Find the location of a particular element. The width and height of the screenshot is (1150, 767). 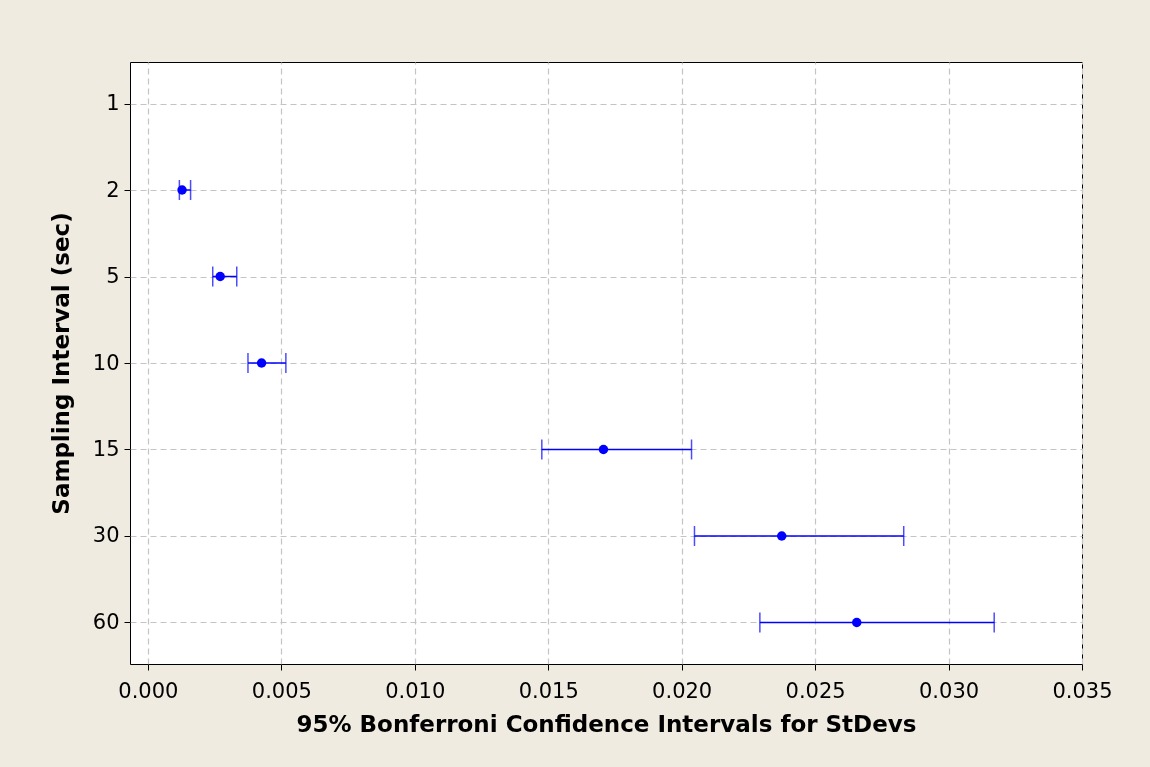

y-tick-label: 5 is located at coordinates (113, 276).